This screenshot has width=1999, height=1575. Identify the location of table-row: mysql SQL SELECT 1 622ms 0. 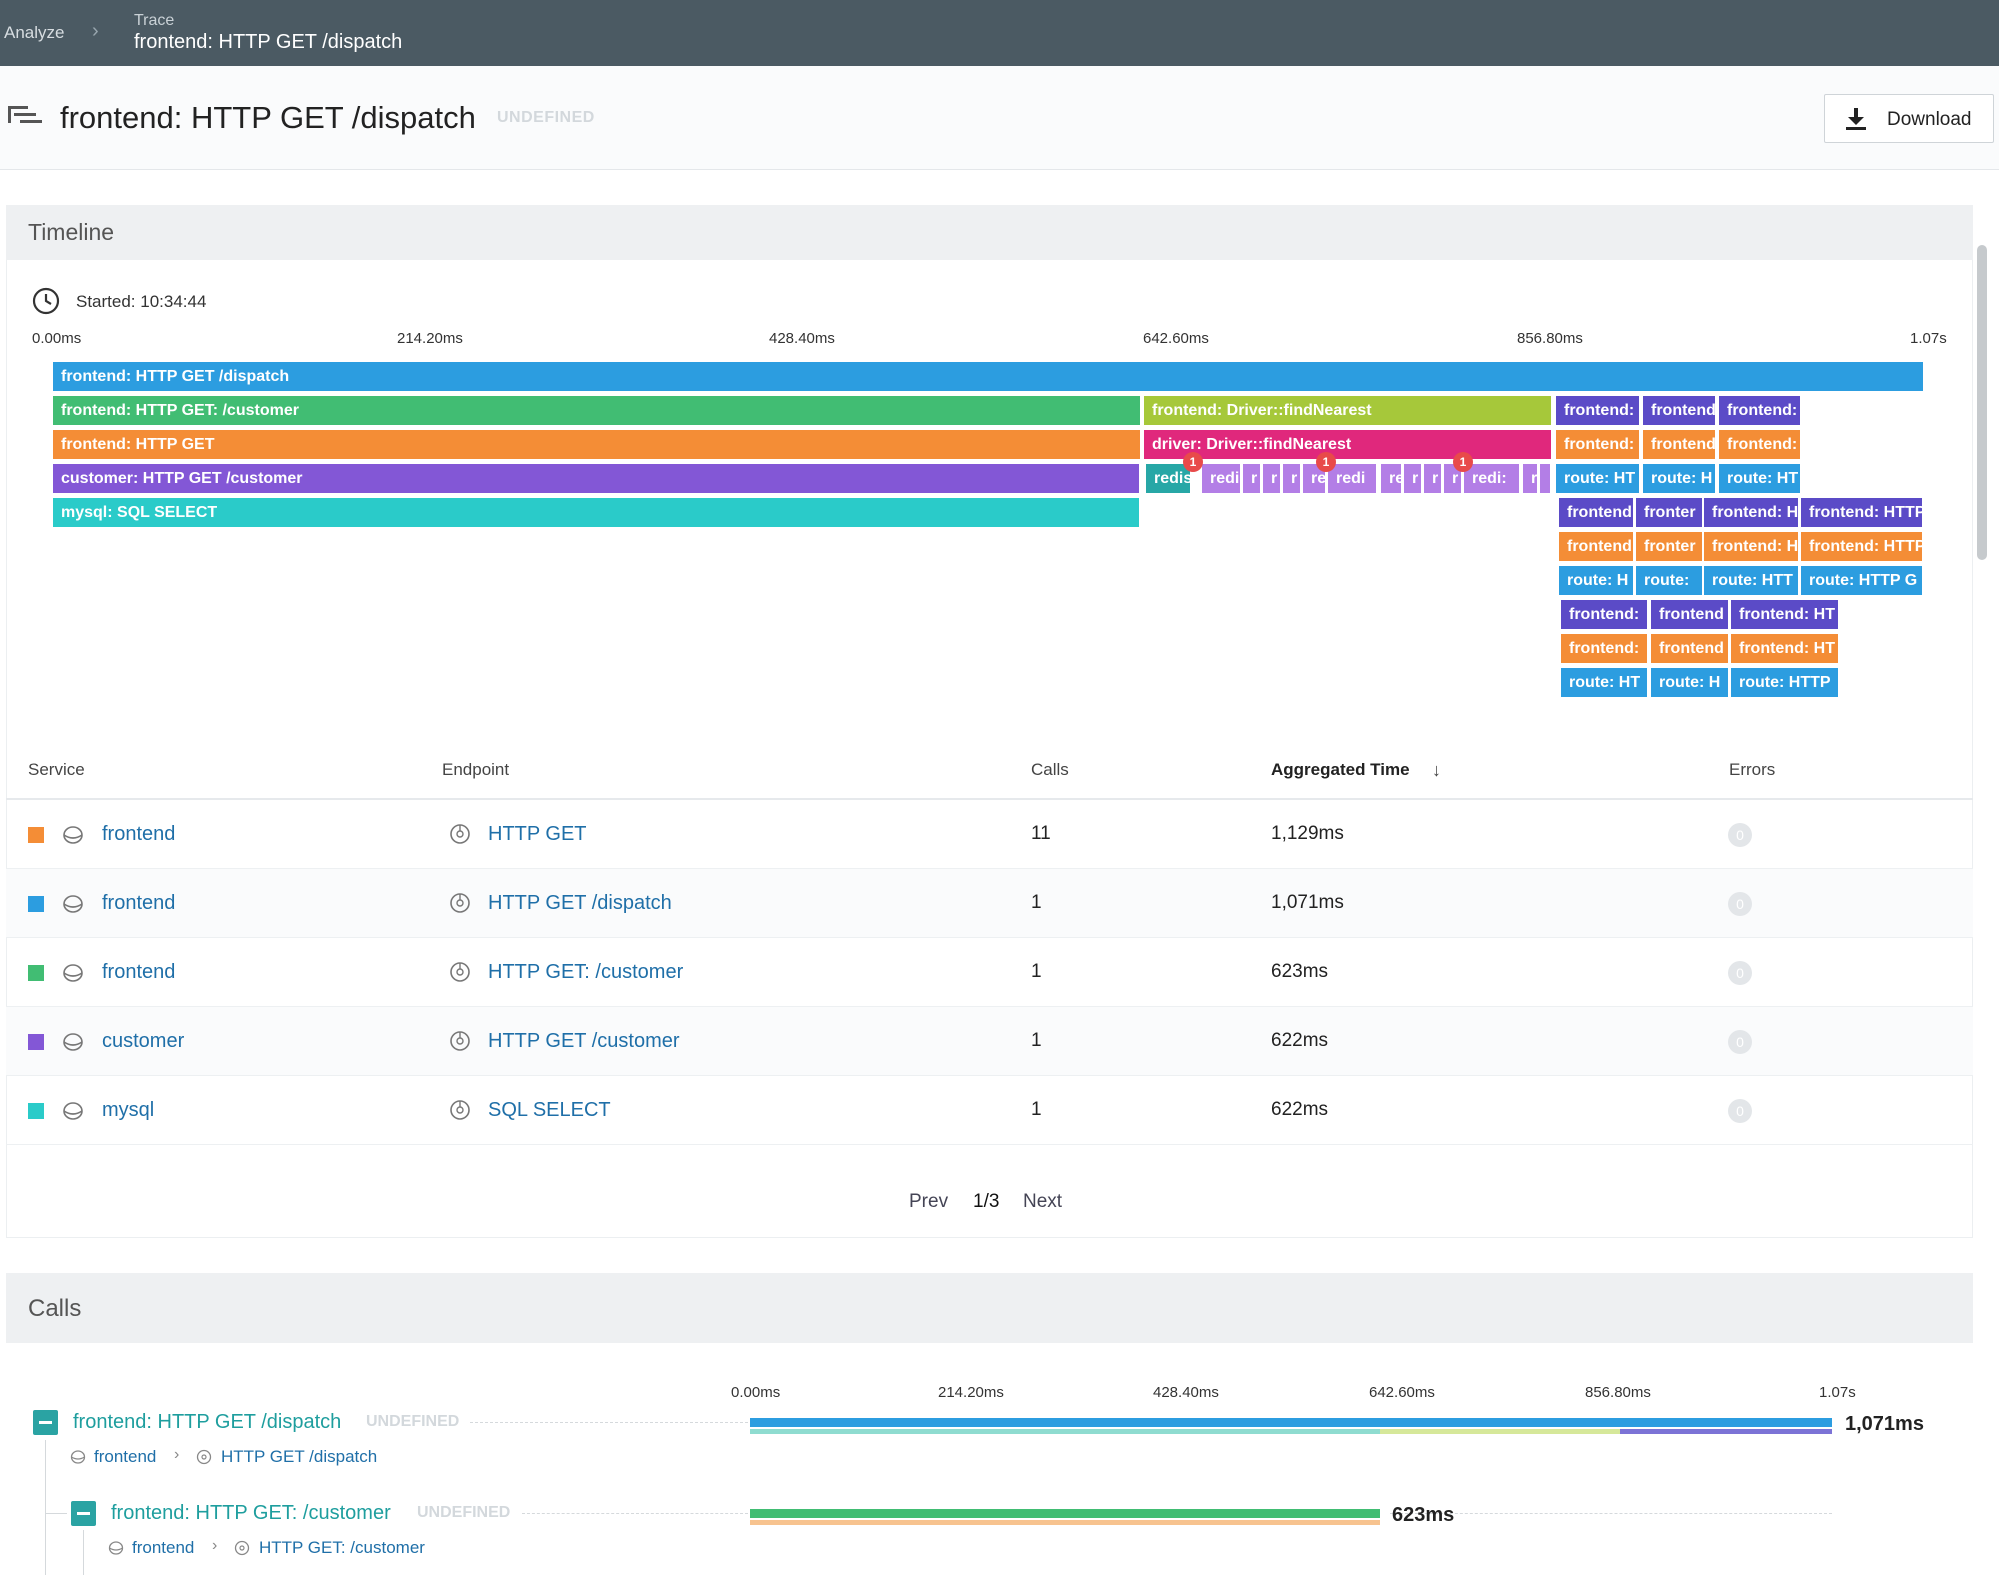
(989, 1110).